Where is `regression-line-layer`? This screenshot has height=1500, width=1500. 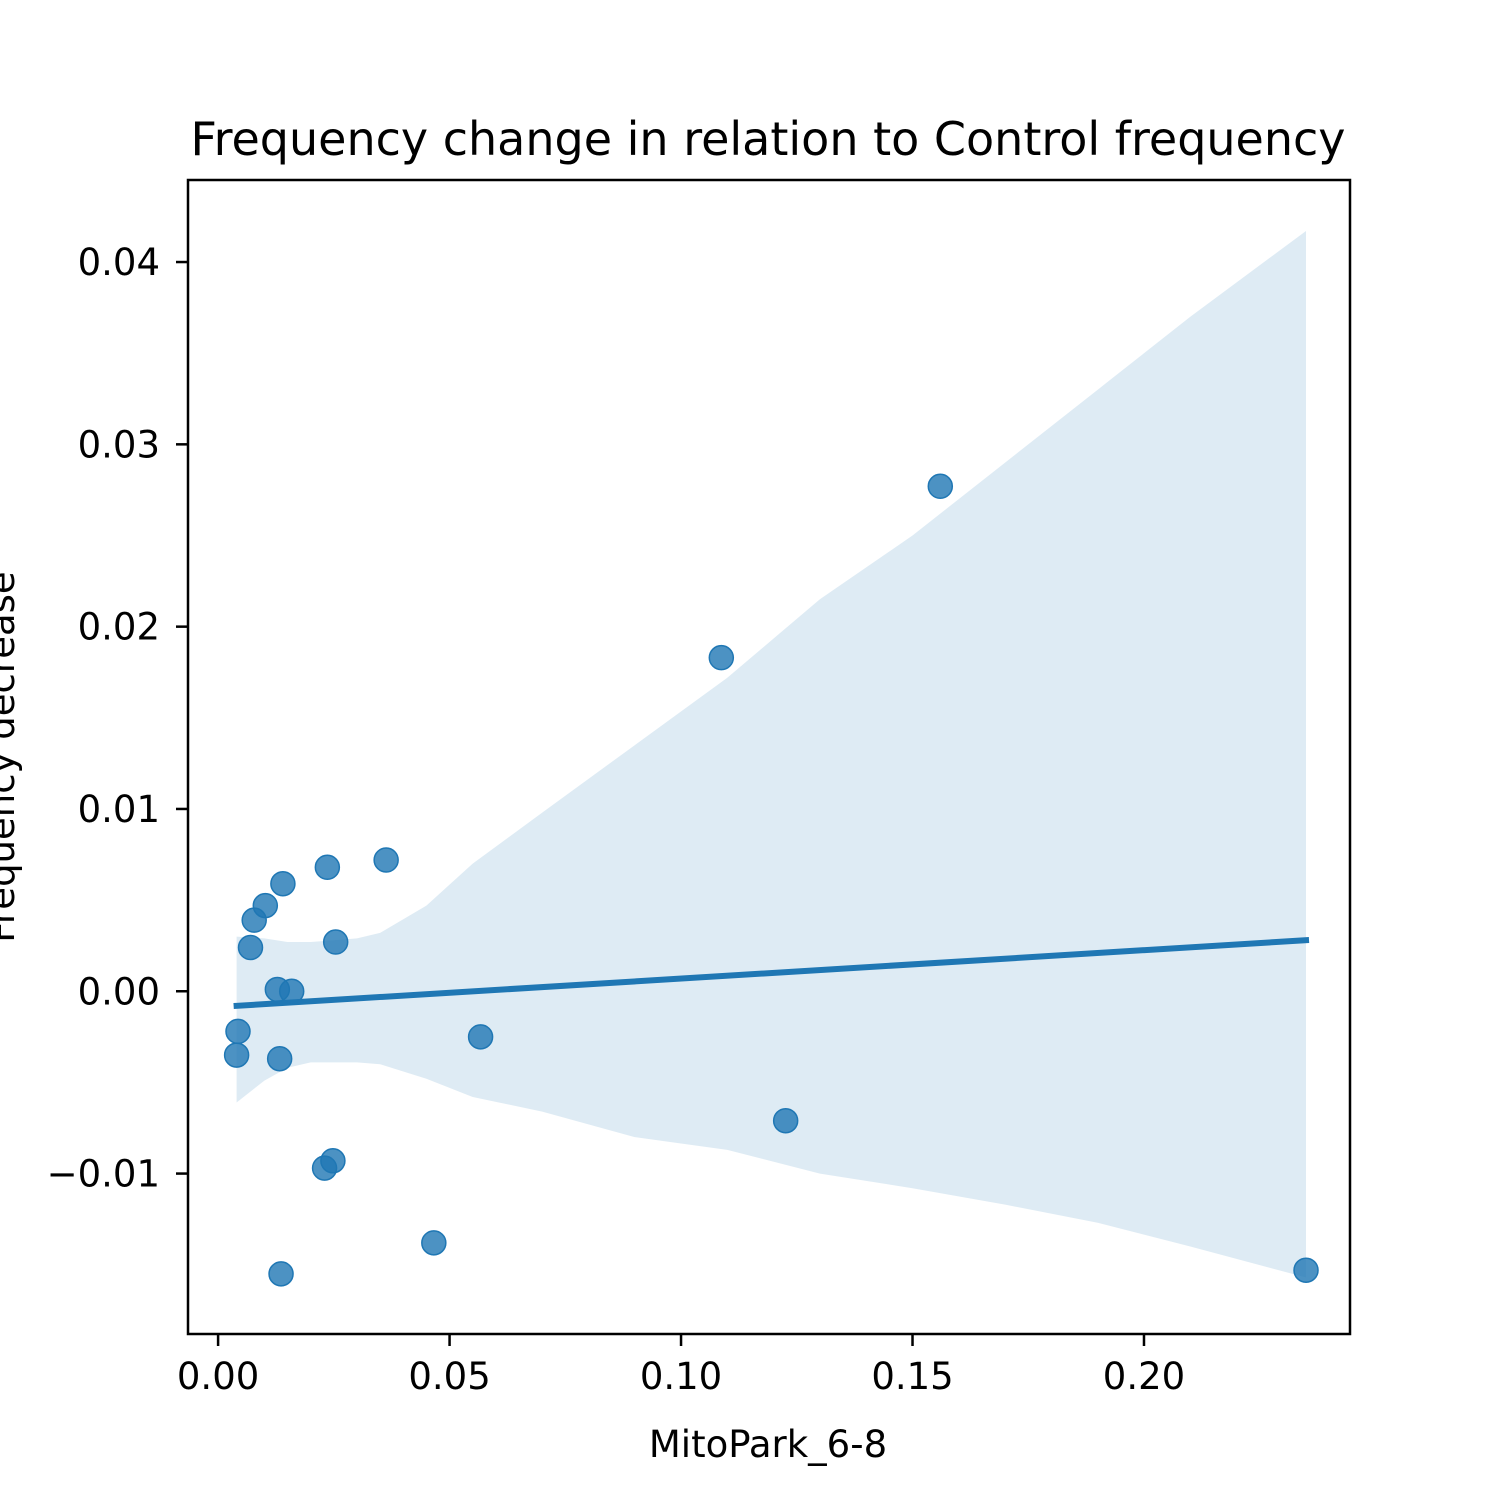 regression-line-layer is located at coordinates (771, 973).